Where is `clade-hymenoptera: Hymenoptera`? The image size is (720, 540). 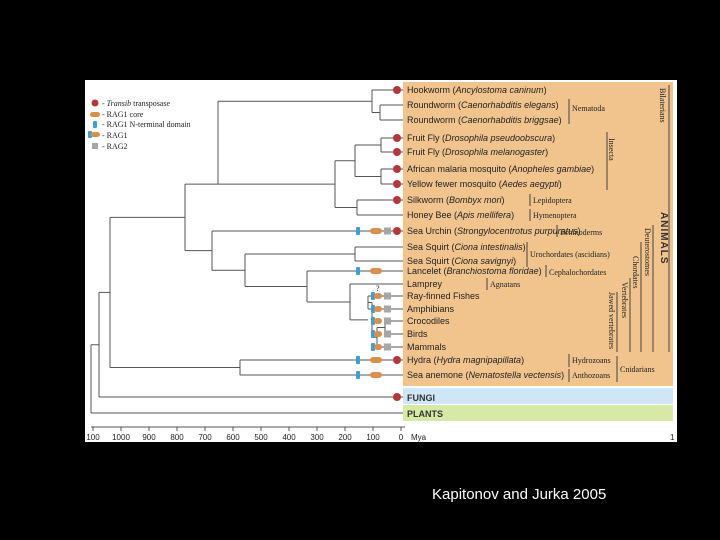 clade-hymenoptera: Hymenoptera is located at coordinates (555, 215).